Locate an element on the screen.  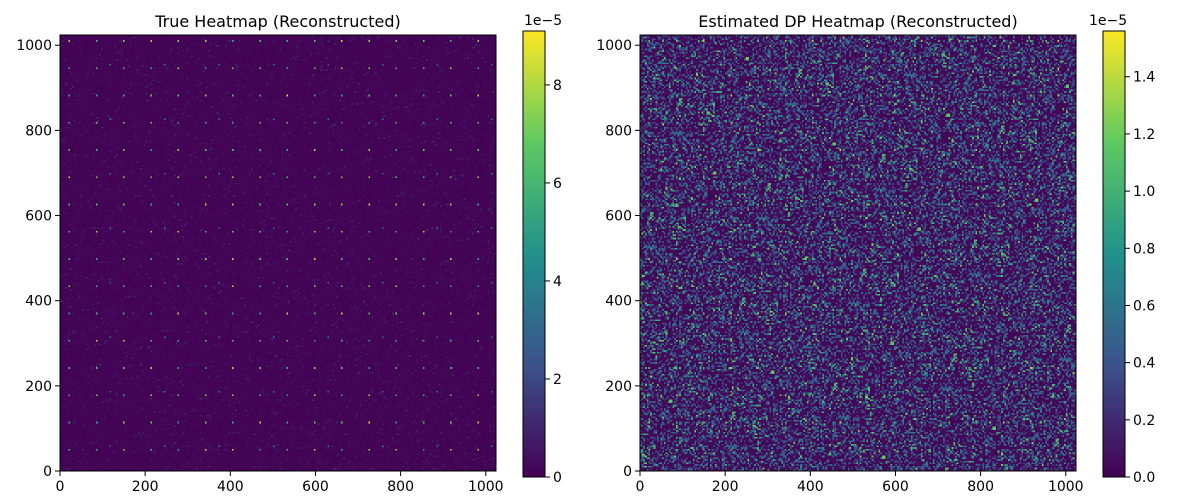
colorbar: 1e−5 0 2 4 6 8 is located at coordinates (542, 249).